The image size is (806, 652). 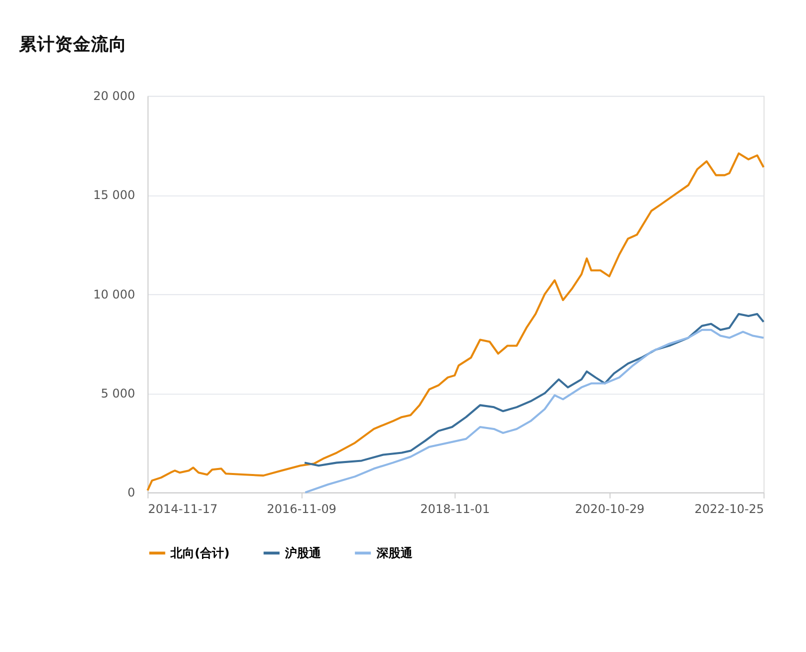 I want to click on legend-label: 北向(合计), so click(x=200, y=553).